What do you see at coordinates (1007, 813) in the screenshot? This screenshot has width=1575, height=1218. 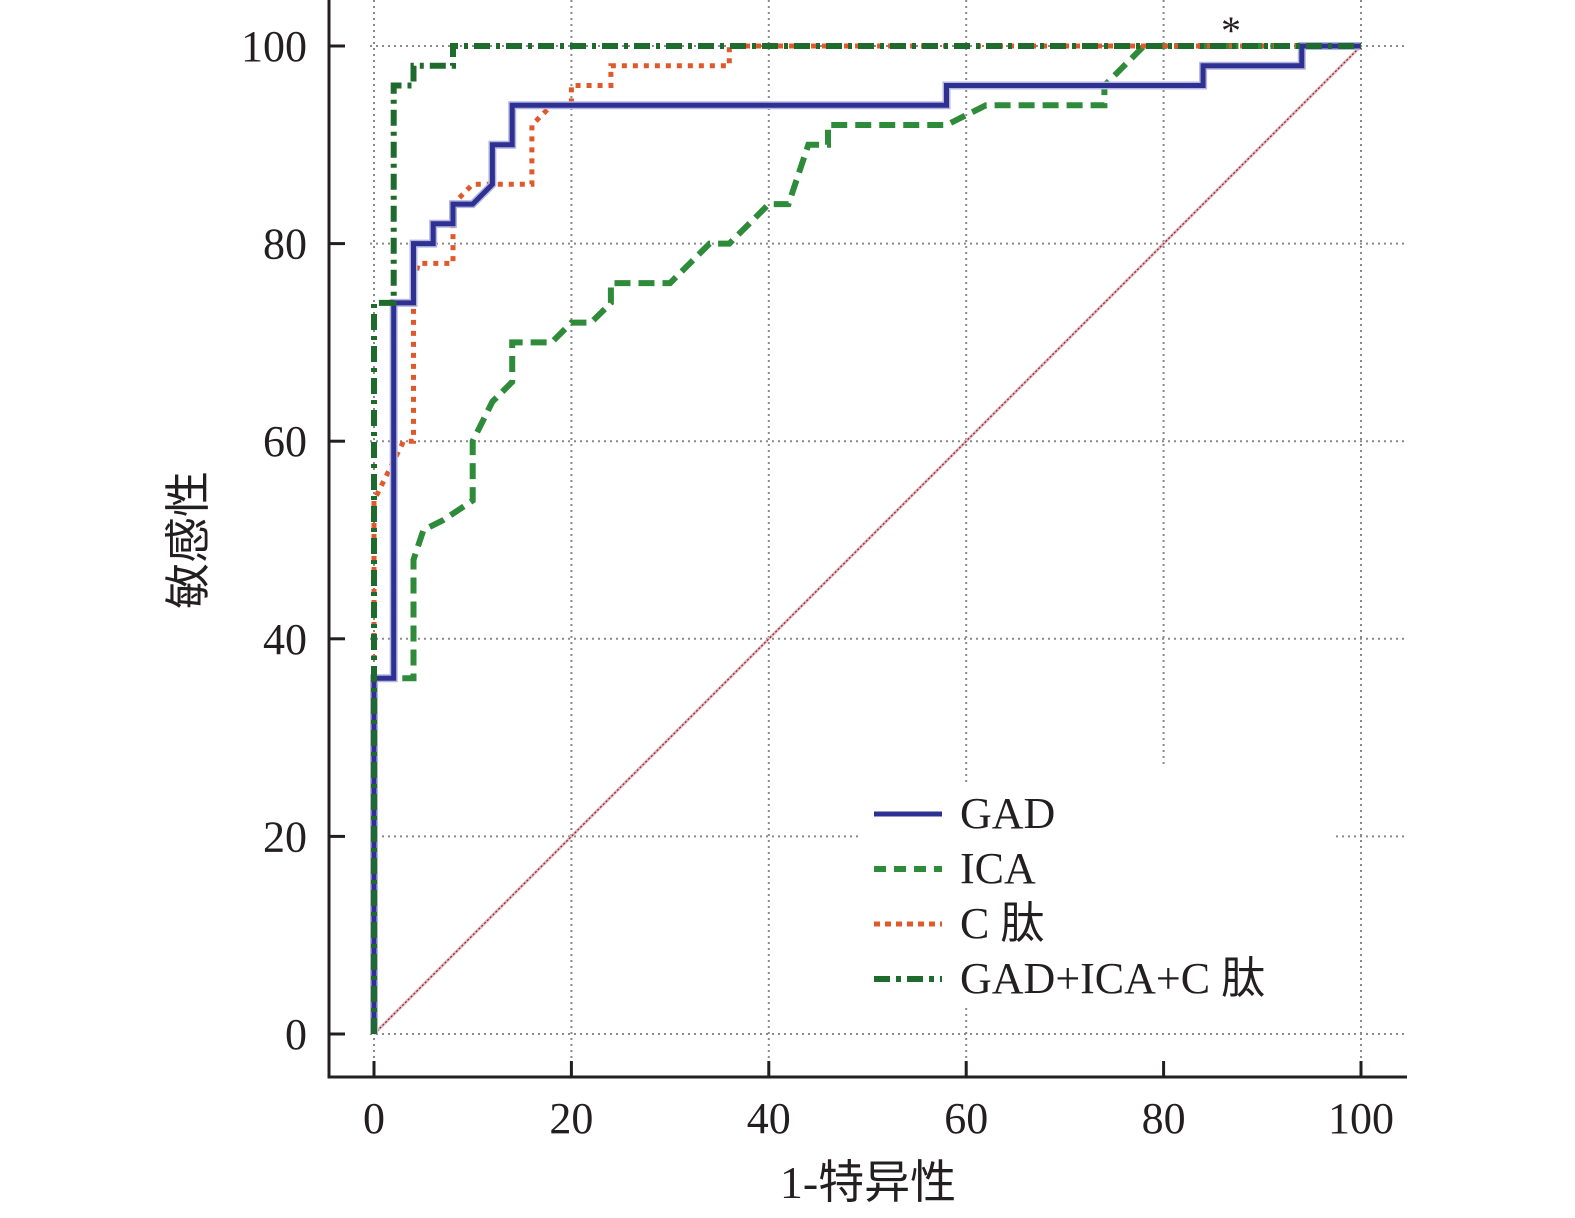 I see `legend-label-gad: GAD` at bounding box center [1007, 813].